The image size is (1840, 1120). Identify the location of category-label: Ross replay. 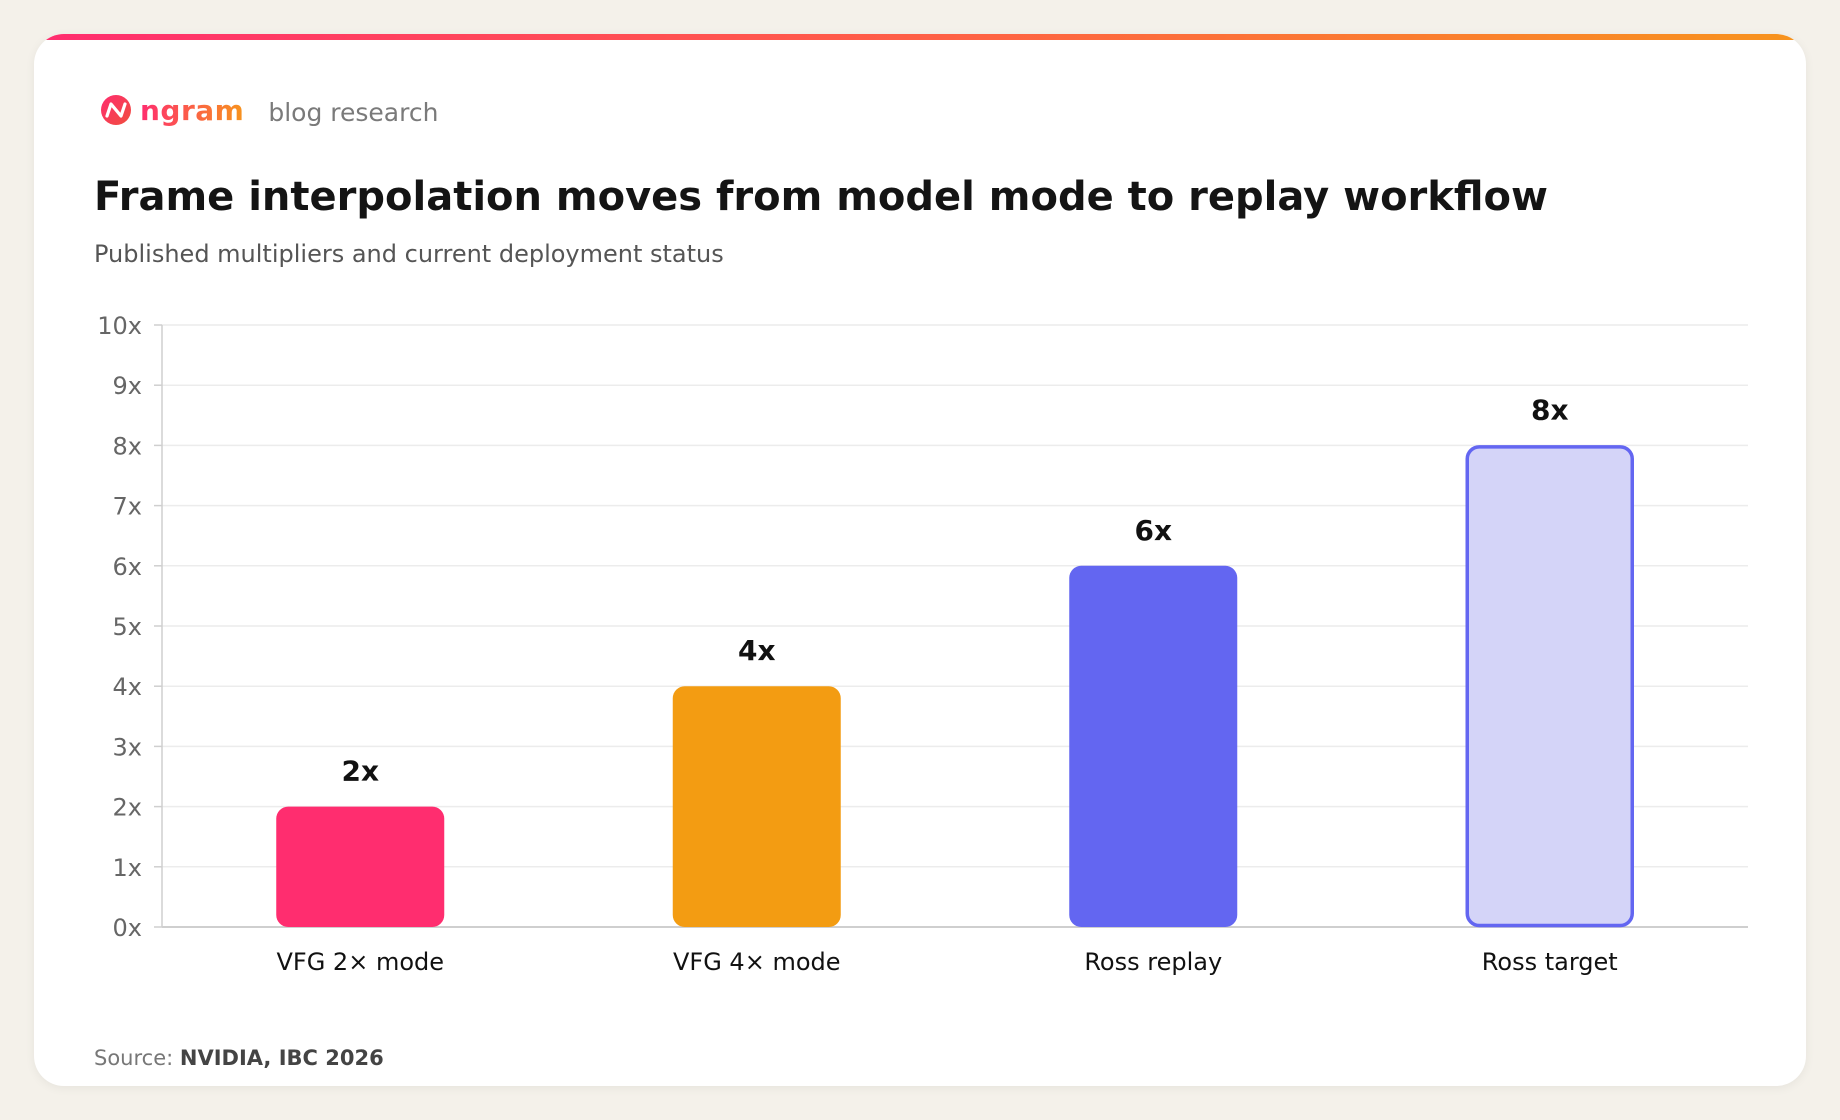
(1153, 962).